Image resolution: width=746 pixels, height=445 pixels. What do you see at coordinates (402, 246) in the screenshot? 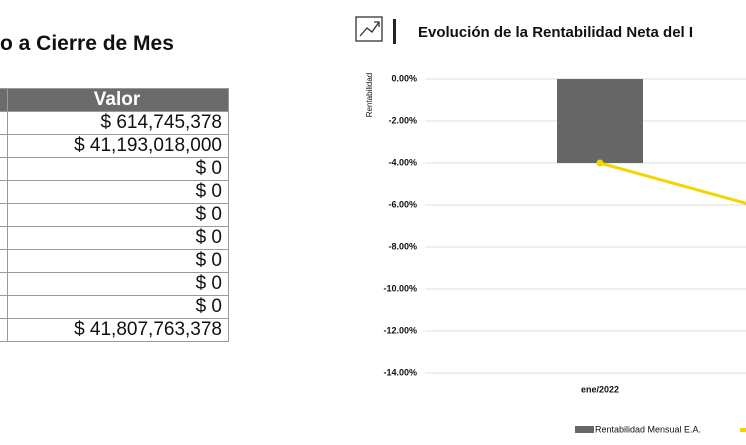
I see `y-tick-label: -8.00%` at bounding box center [402, 246].